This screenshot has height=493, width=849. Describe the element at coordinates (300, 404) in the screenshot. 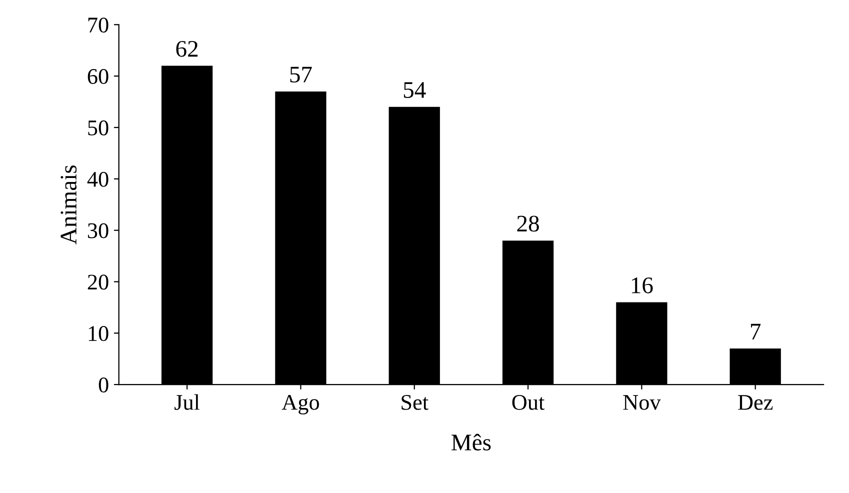

I see `x-tick-label: Ago` at that location.